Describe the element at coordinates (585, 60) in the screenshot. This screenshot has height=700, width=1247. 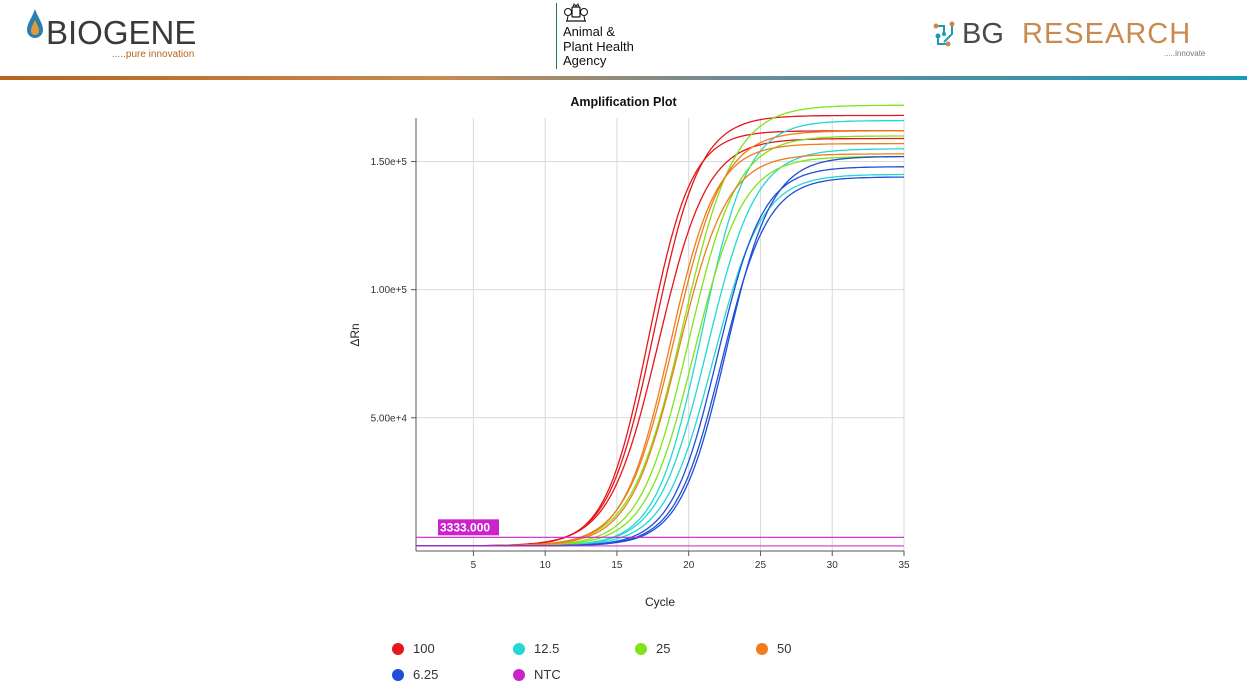
I see `apha-line-3: Agency` at that location.